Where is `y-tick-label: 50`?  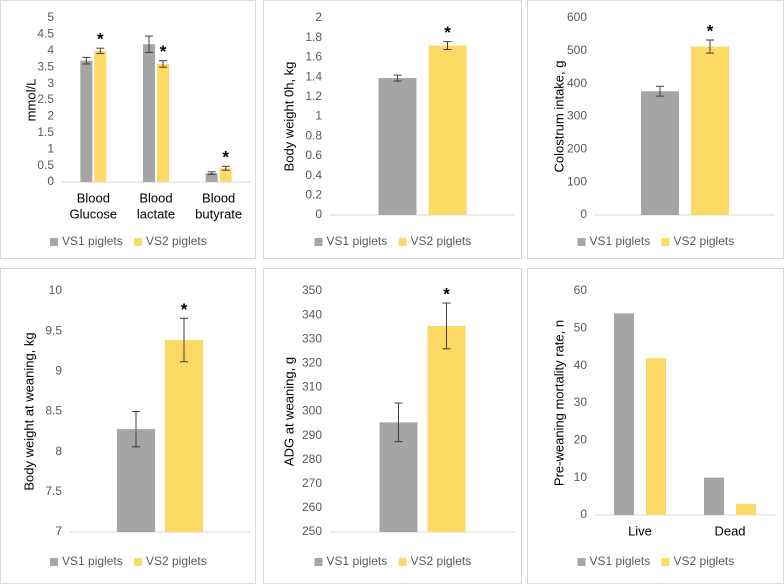 y-tick-label: 50 is located at coordinates (581, 328).